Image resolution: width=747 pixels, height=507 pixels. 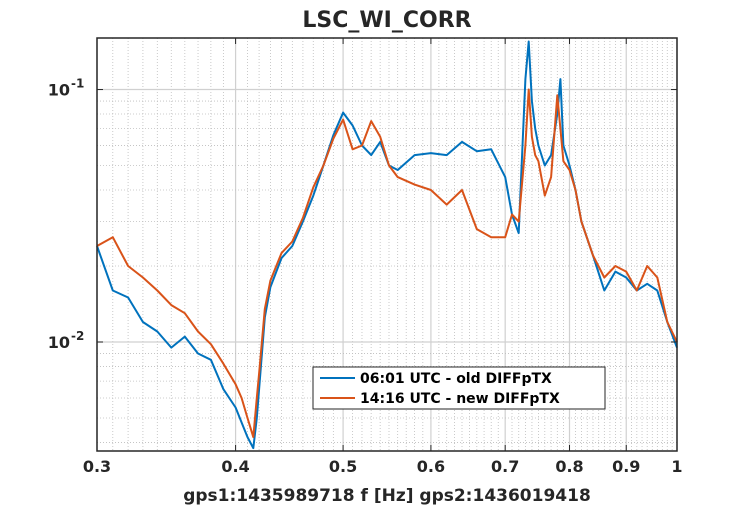 I want to click on x-tick-label: 0.5, so click(x=343, y=466).